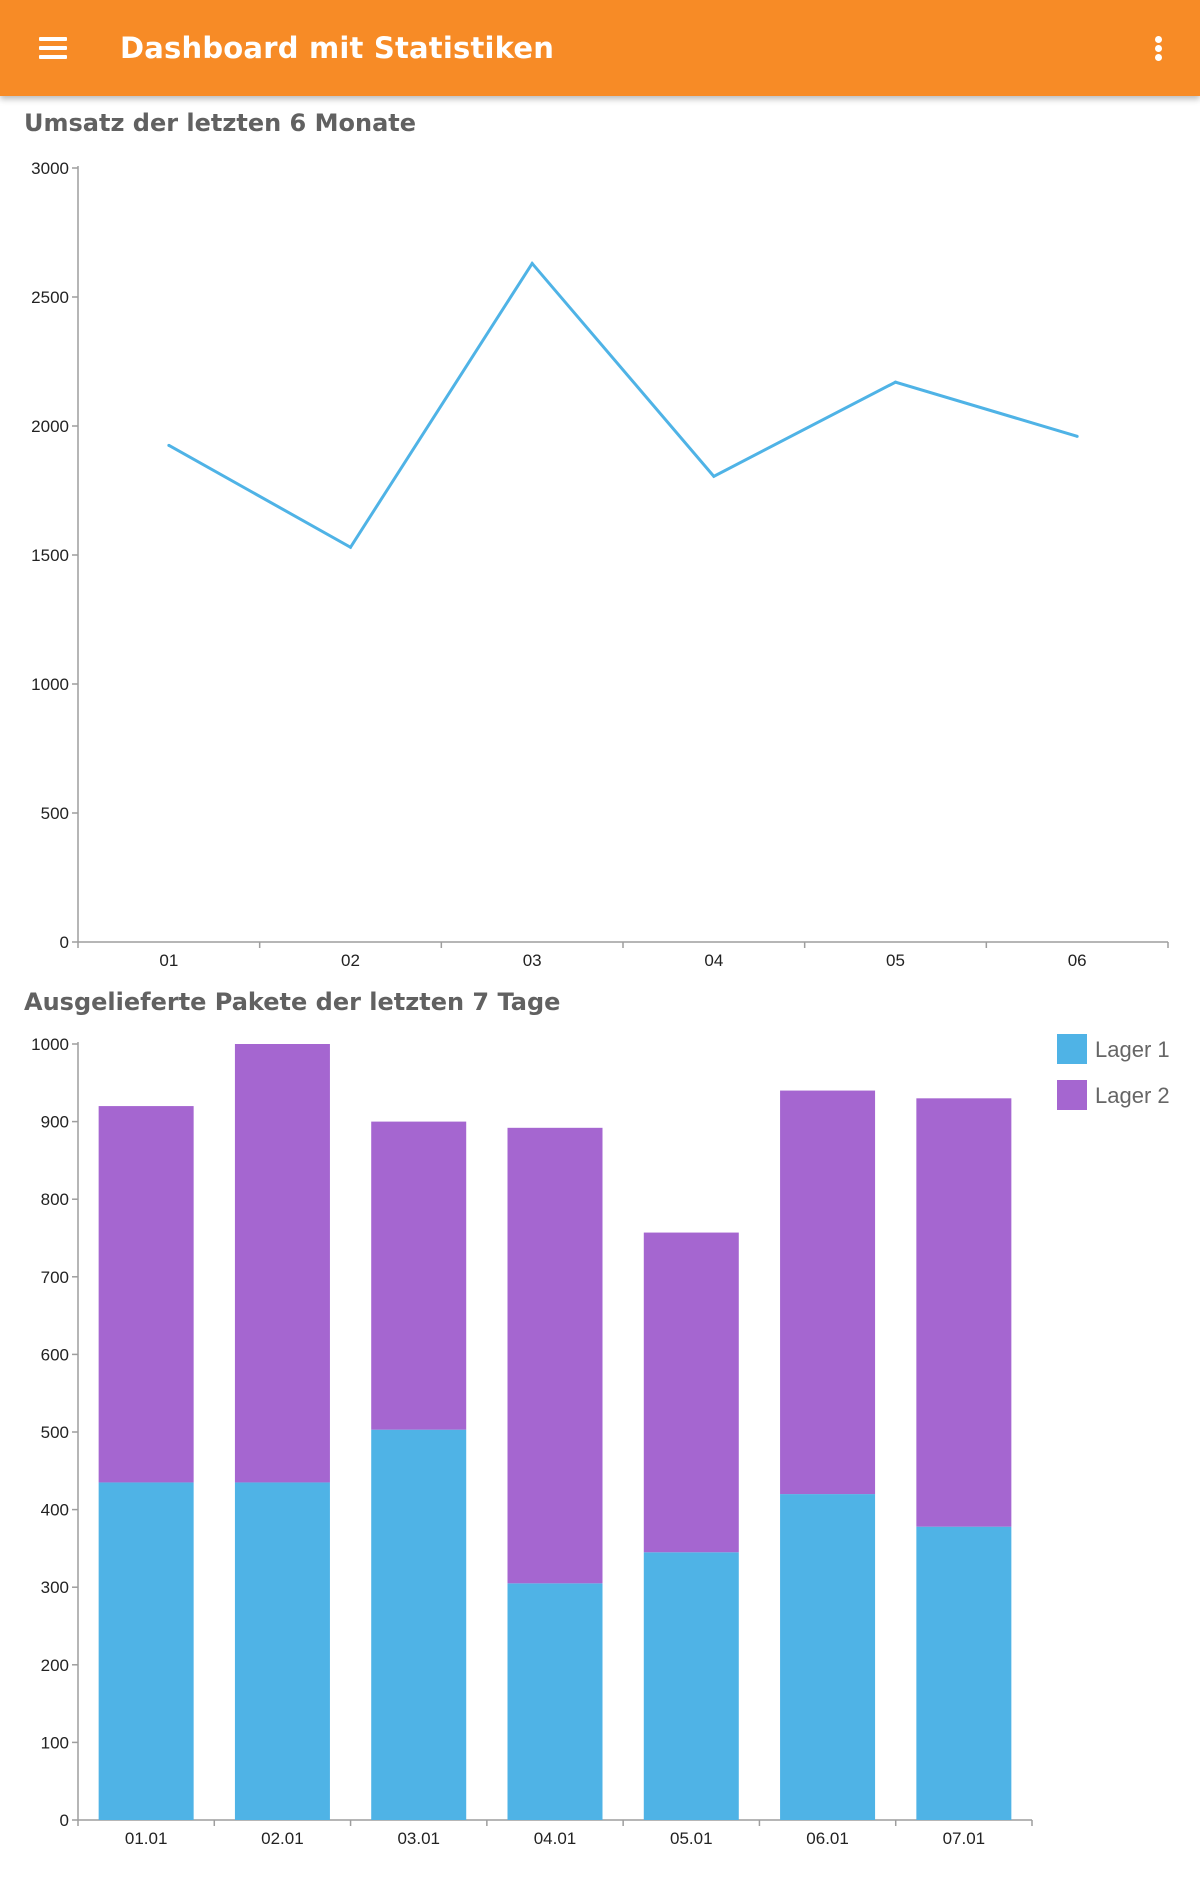  What do you see at coordinates (964, 1838) in the screenshot?
I see `x-tick-label: 07.01` at bounding box center [964, 1838].